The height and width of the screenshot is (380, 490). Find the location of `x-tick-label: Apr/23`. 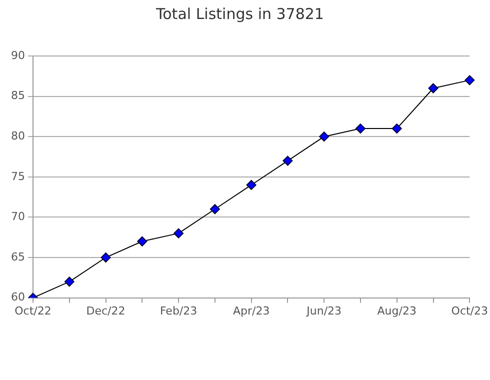

x-tick-label: Apr/23 is located at coordinates (251, 311).